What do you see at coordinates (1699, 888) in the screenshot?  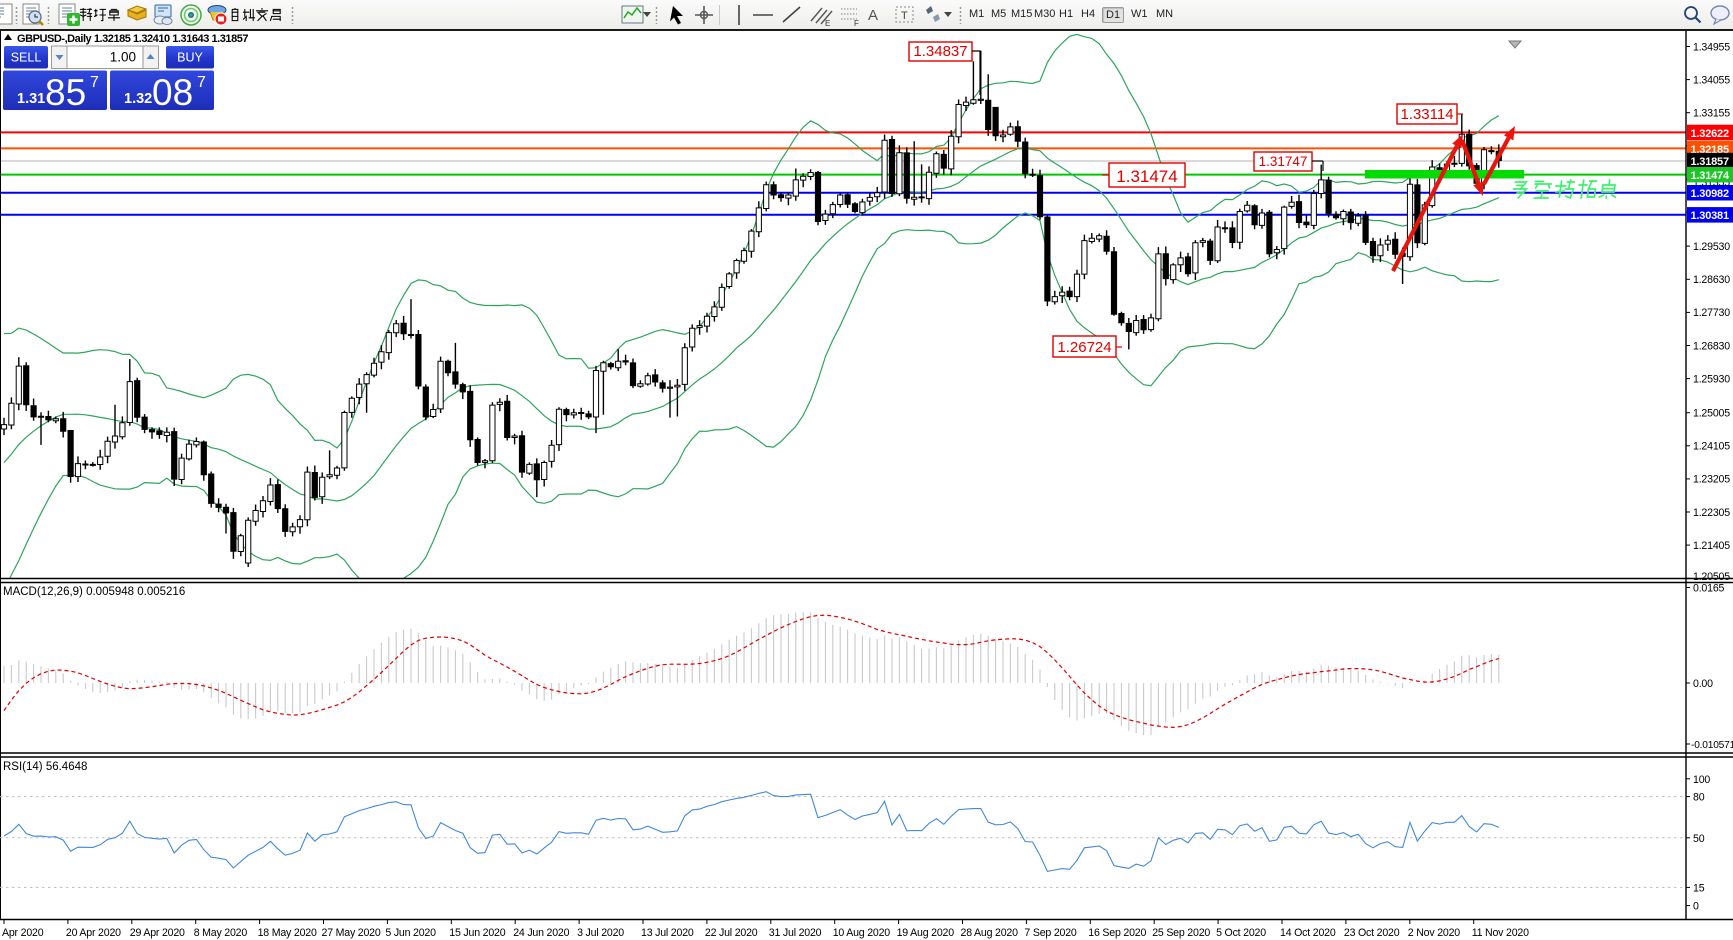 I see `svg-text: 15` at bounding box center [1699, 888].